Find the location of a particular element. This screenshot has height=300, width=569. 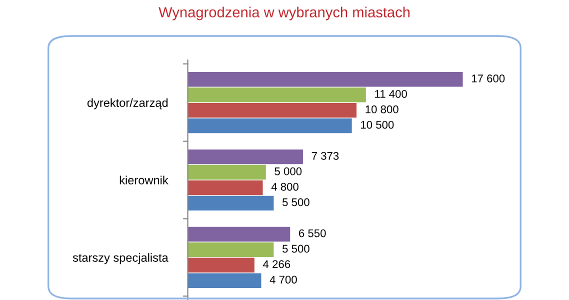

data-label: 17 600 is located at coordinates (488, 78).